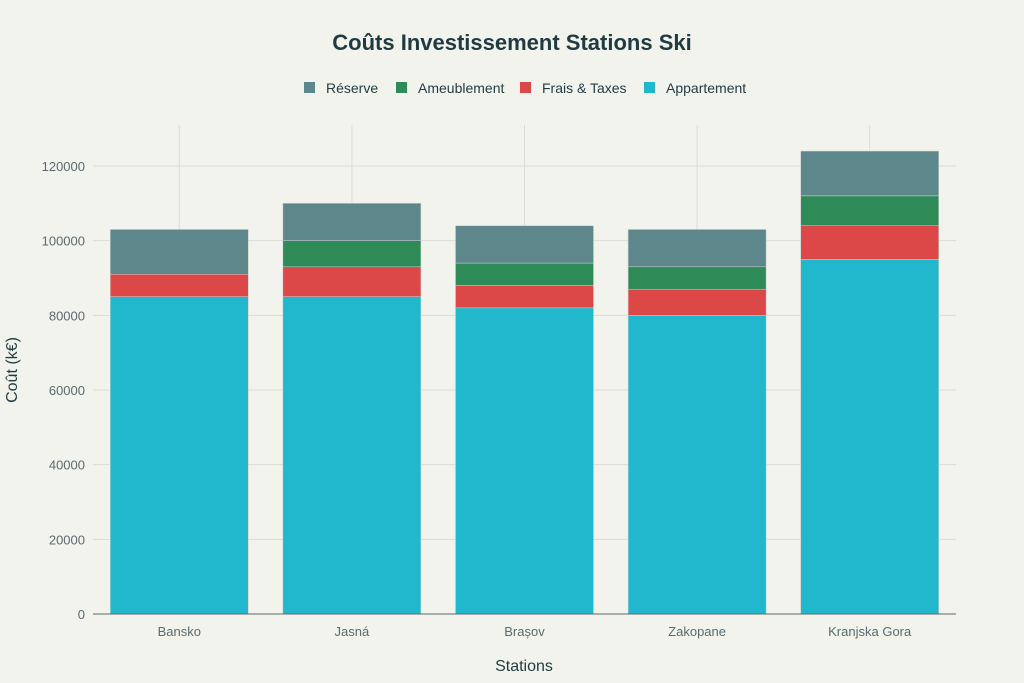 This screenshot has width=1024, height=683. I want to click on y-tick-label: 100000, so click(63, 241).